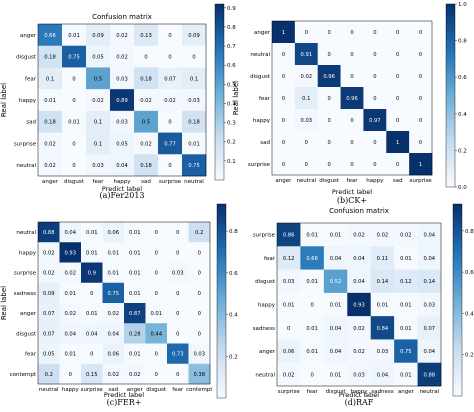 The image size is (474, 412). What do you see at coordinates (49, 314) in the screenshot?
I see `cell-value-label: 0.07` at bounding box center [49, 314].